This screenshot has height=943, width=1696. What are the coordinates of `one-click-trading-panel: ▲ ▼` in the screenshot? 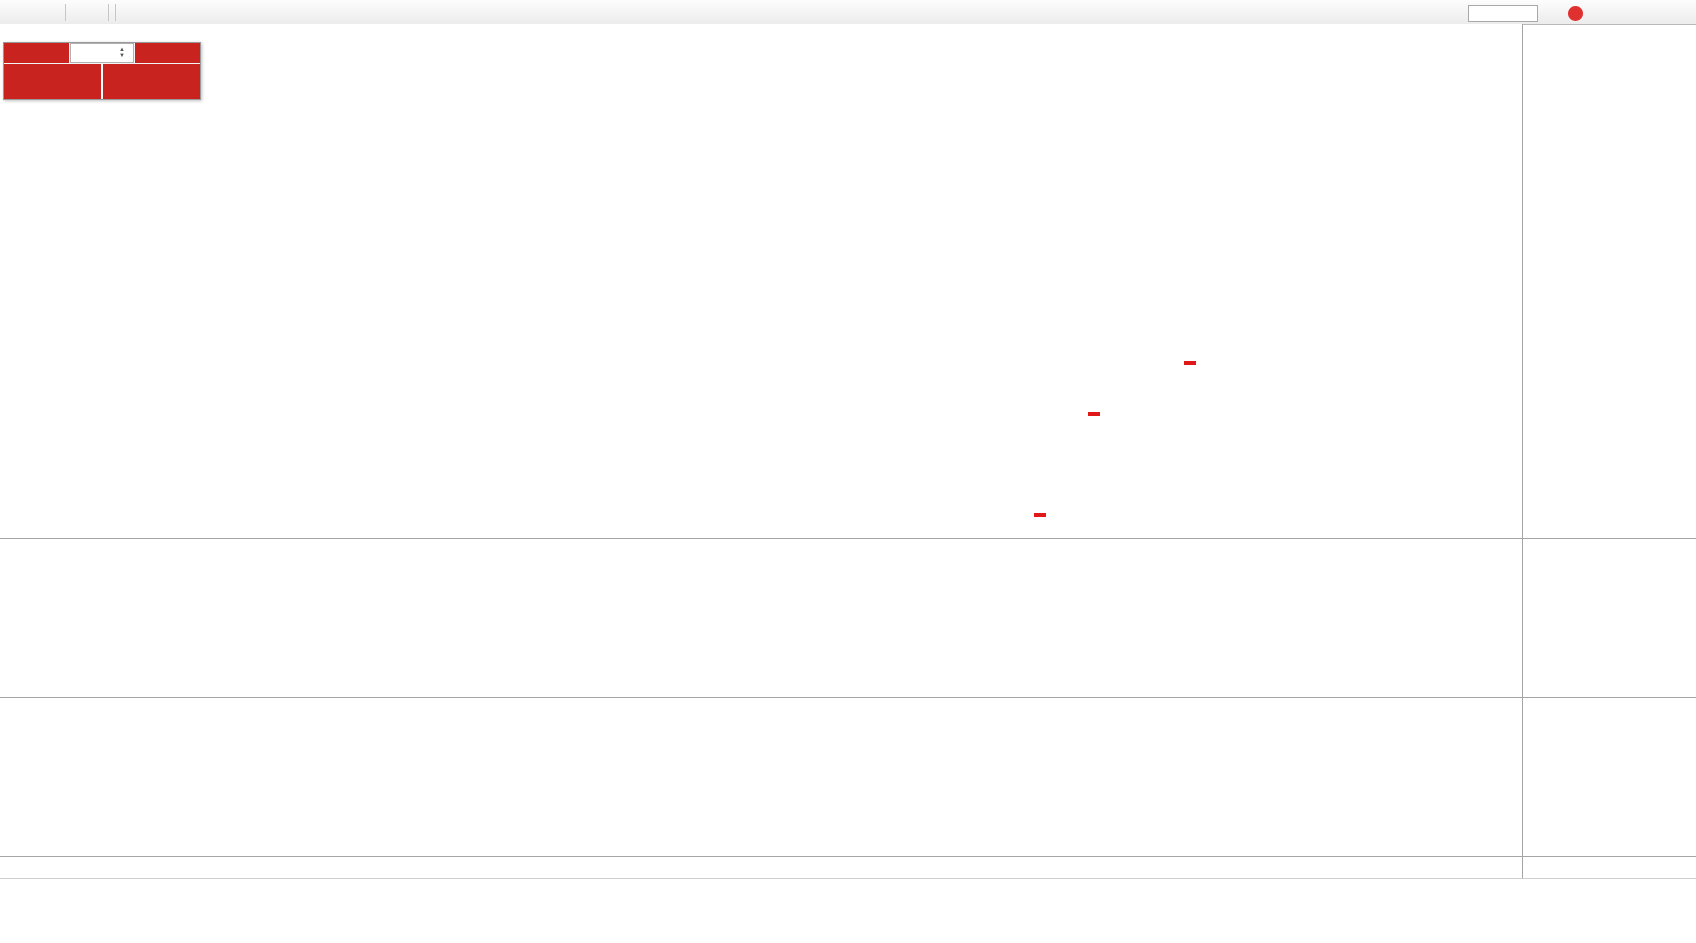 It's located at (102, 71).